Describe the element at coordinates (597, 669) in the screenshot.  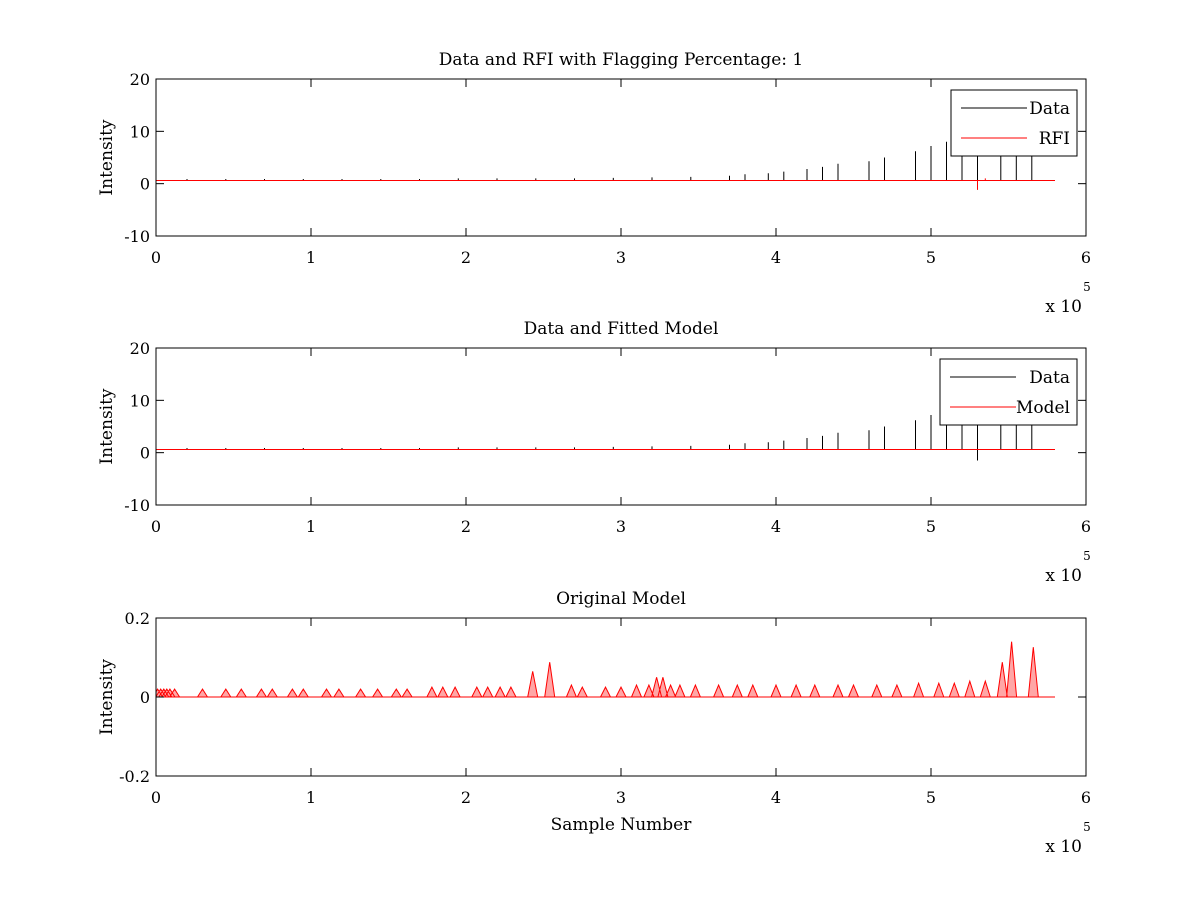
I see `series-spikes-model` at that location.